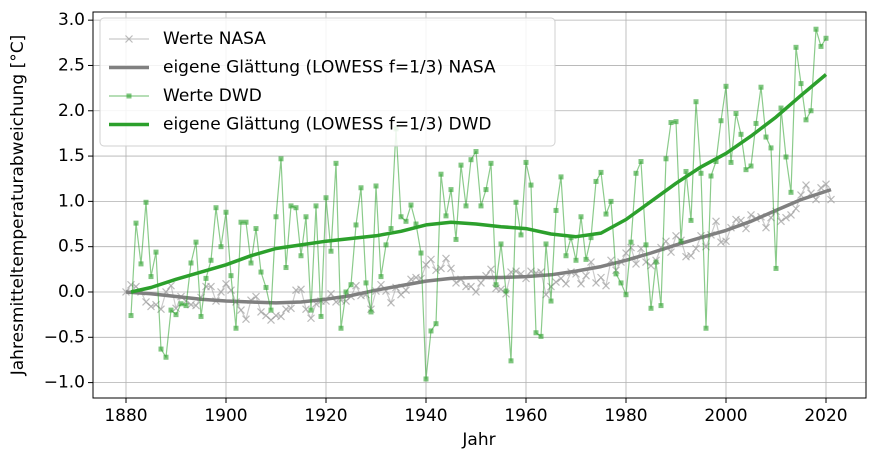 The height and width of the screenshot is (464, 876). Describe the element at coordinates (71, 111) in the screenshot. I see `y-tick-label: 2.0` at that location.